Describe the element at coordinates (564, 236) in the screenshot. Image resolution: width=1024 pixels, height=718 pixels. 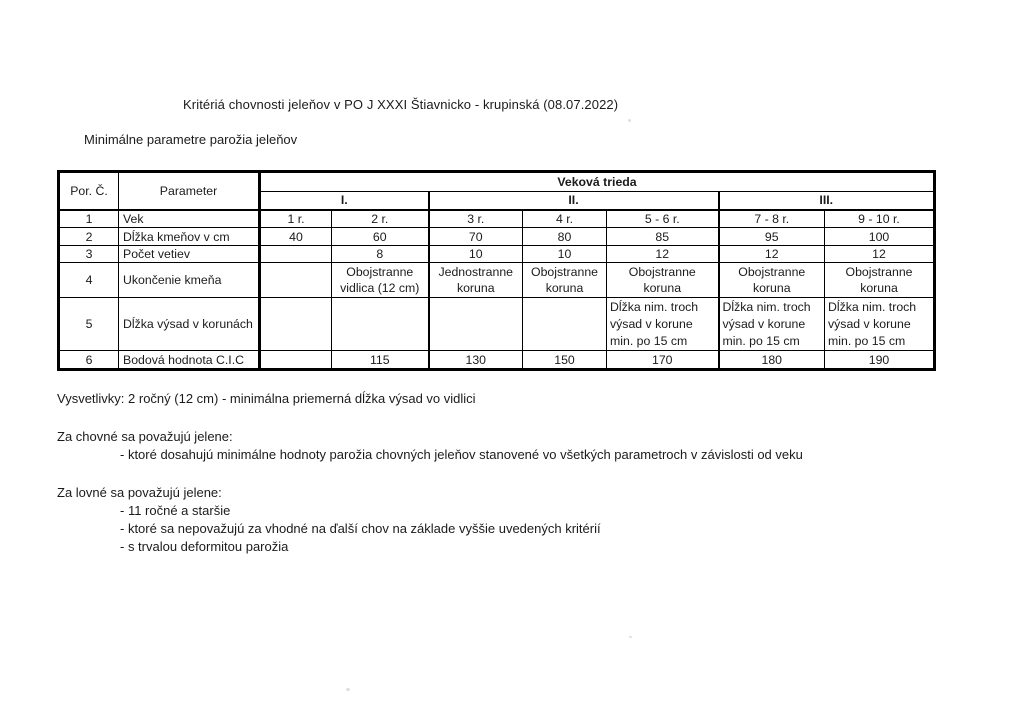
I see `cell: 80` at that location.